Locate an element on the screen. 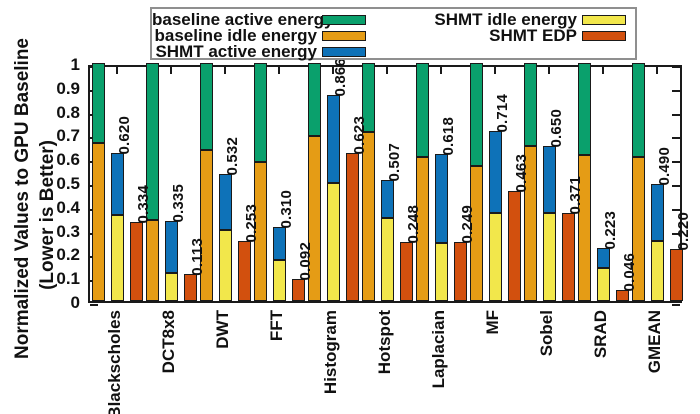 This screenshot has width=700, height=414. bar-shmt-active-MF is located at coordinates (495, 172).